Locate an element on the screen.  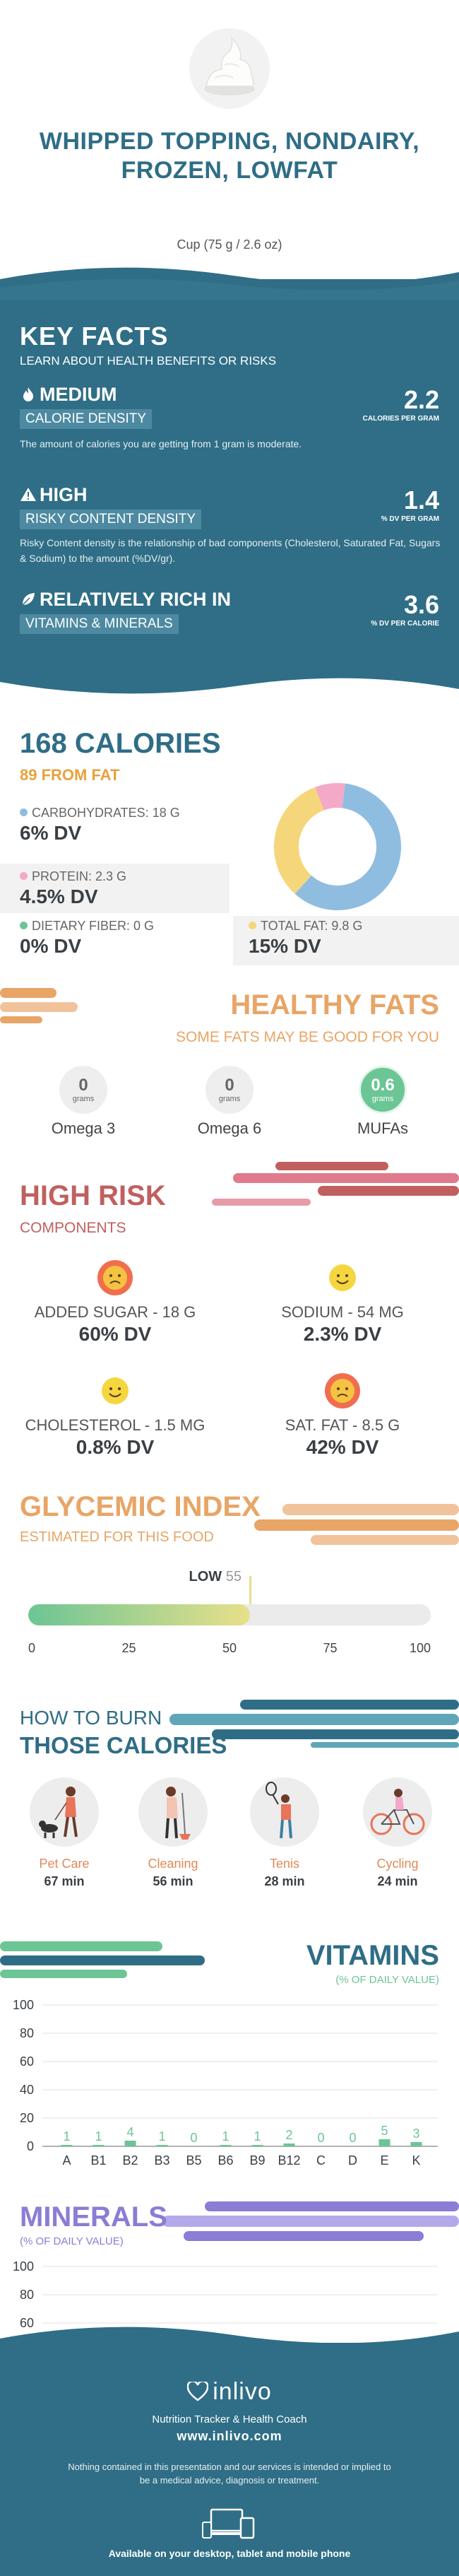
glycemic-bar-fill is located at coordinates (139, 1614).